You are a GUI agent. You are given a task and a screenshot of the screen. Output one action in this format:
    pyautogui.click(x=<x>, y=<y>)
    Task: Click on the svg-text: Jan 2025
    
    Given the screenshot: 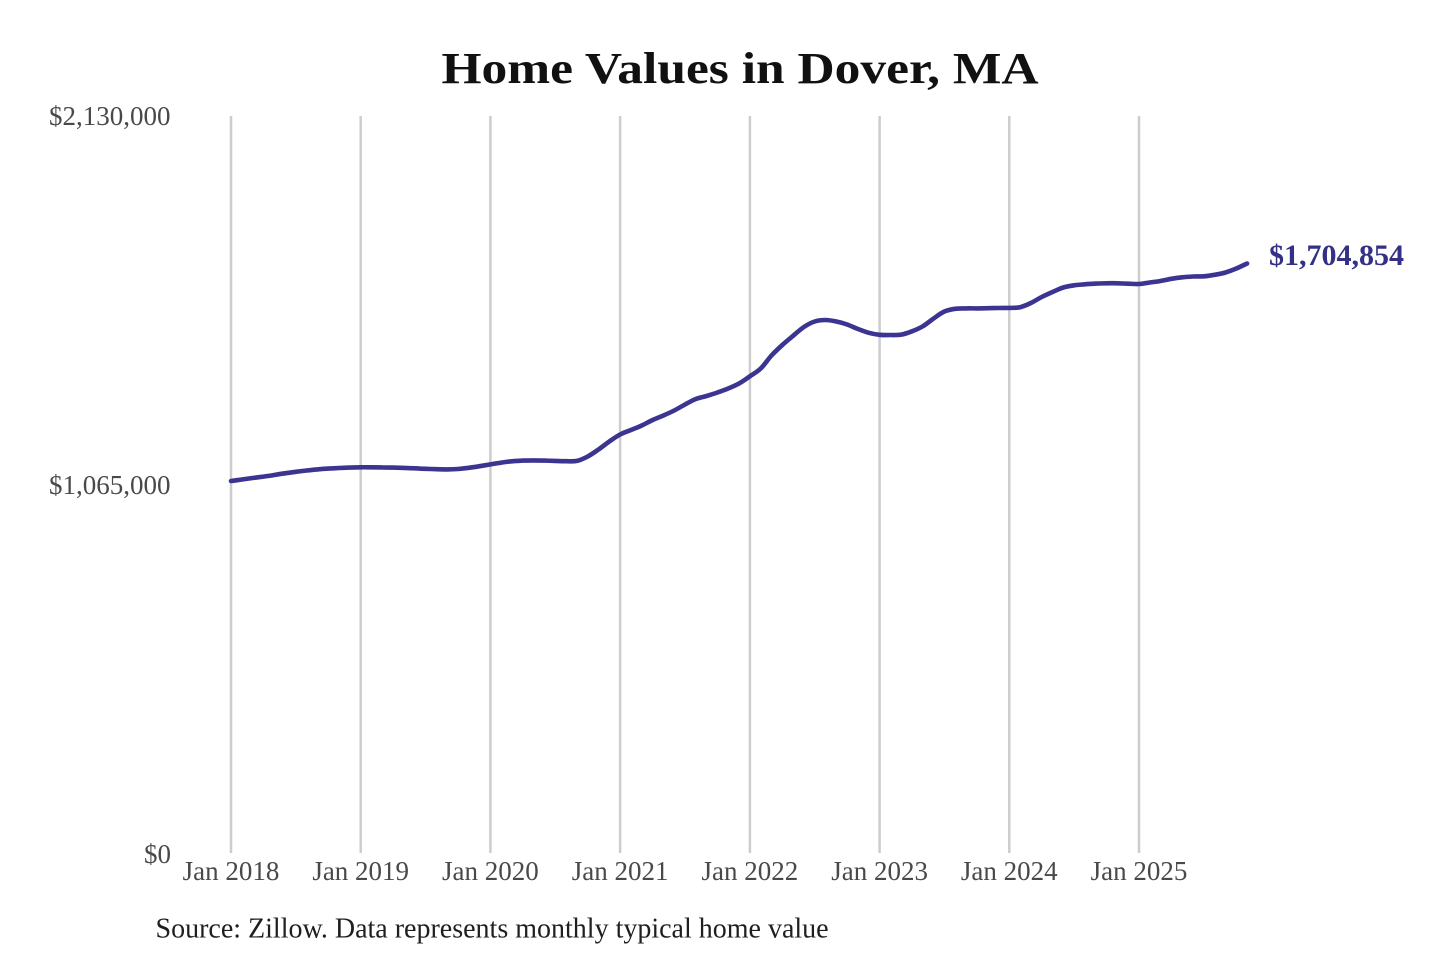 What is the action you would take?
    pyautogui.click(x=1139, y=871)
    